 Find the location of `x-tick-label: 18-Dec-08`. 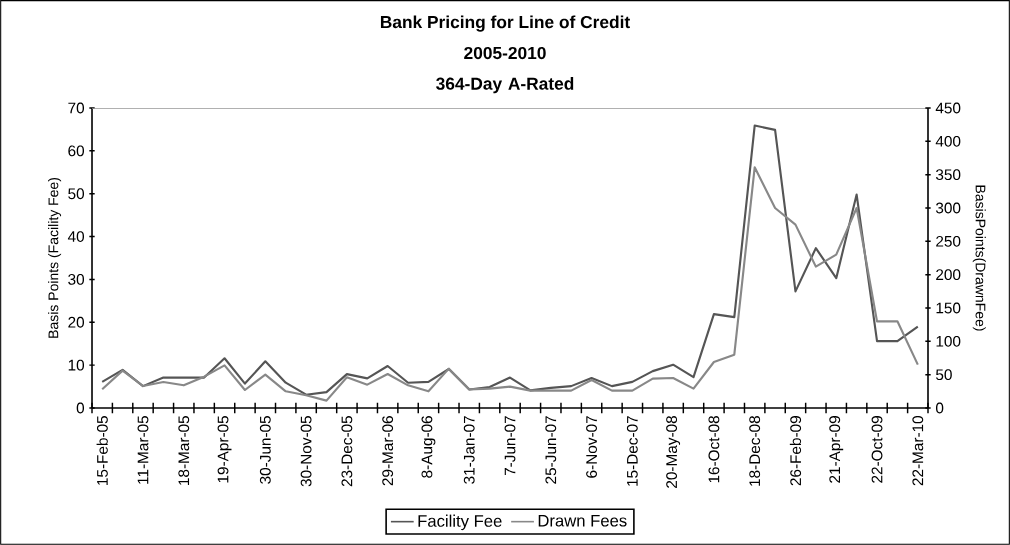

x-tick-label: 18-Dec-08 is located at coordinates (755, 451).